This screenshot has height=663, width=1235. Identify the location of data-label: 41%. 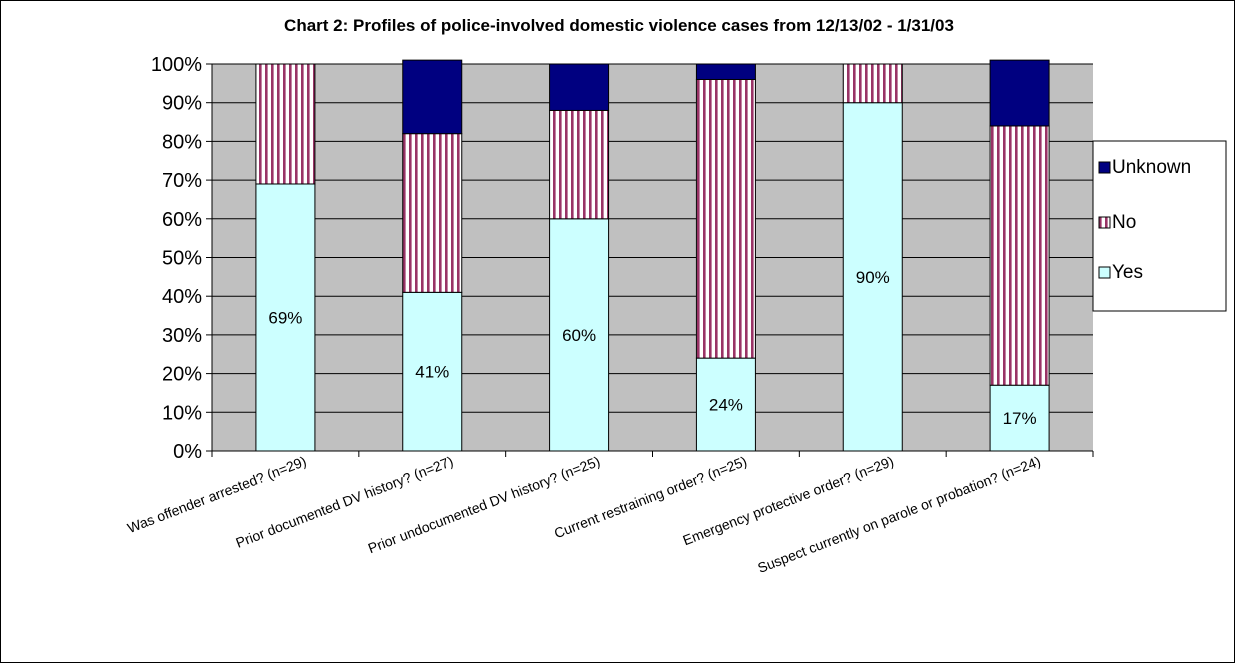
(432, 372).